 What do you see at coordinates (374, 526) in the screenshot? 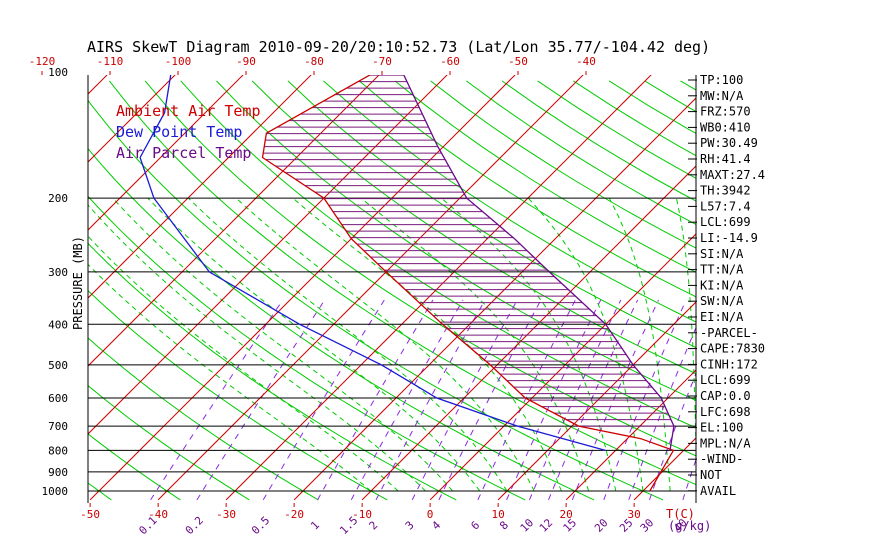
I see `mixing-ratio-tick-label: 2` at bounding box center [374, 526].